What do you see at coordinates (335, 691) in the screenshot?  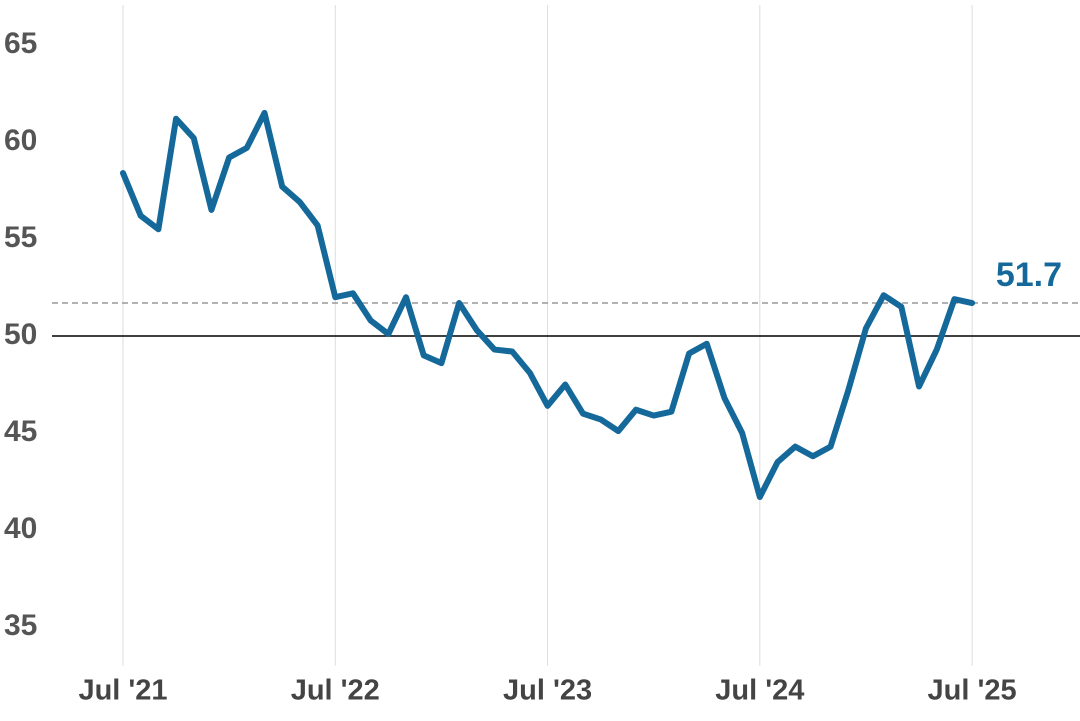 I see `x-tick-label: Jul '22` at bounding box center [335, 691].